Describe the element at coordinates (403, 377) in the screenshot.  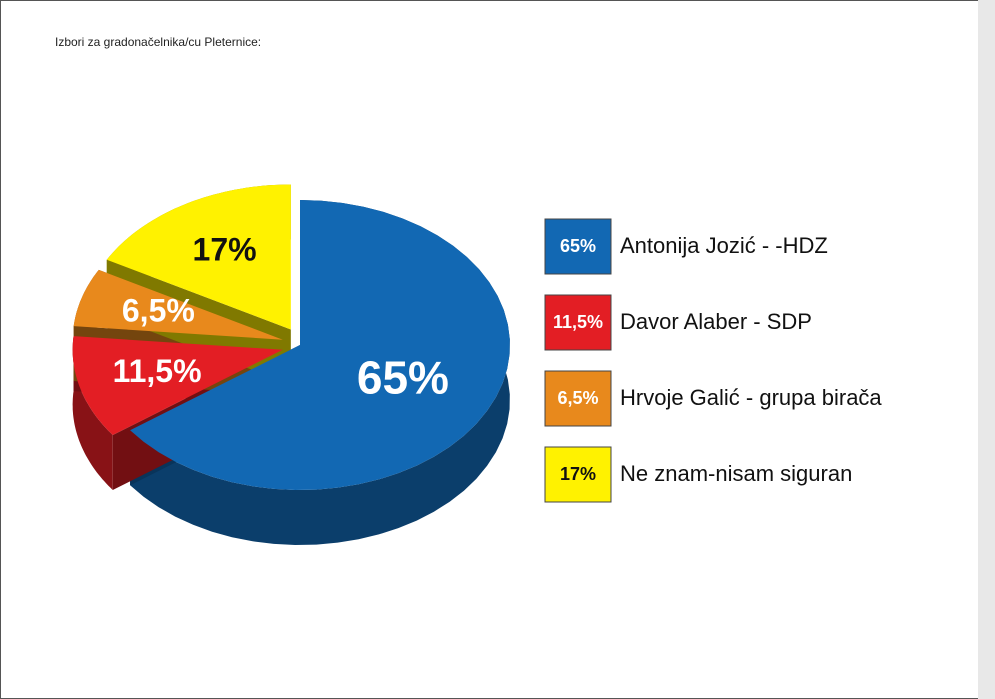
I see `data-label: 65%` at that location.